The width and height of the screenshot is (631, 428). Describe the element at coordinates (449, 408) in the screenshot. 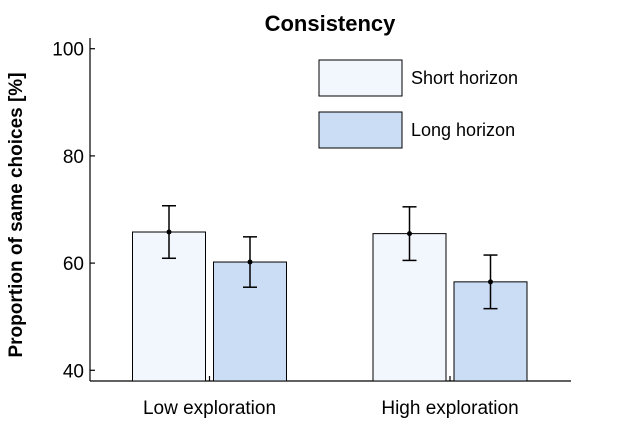

I see `x-tick-label: High exploration` at that location.